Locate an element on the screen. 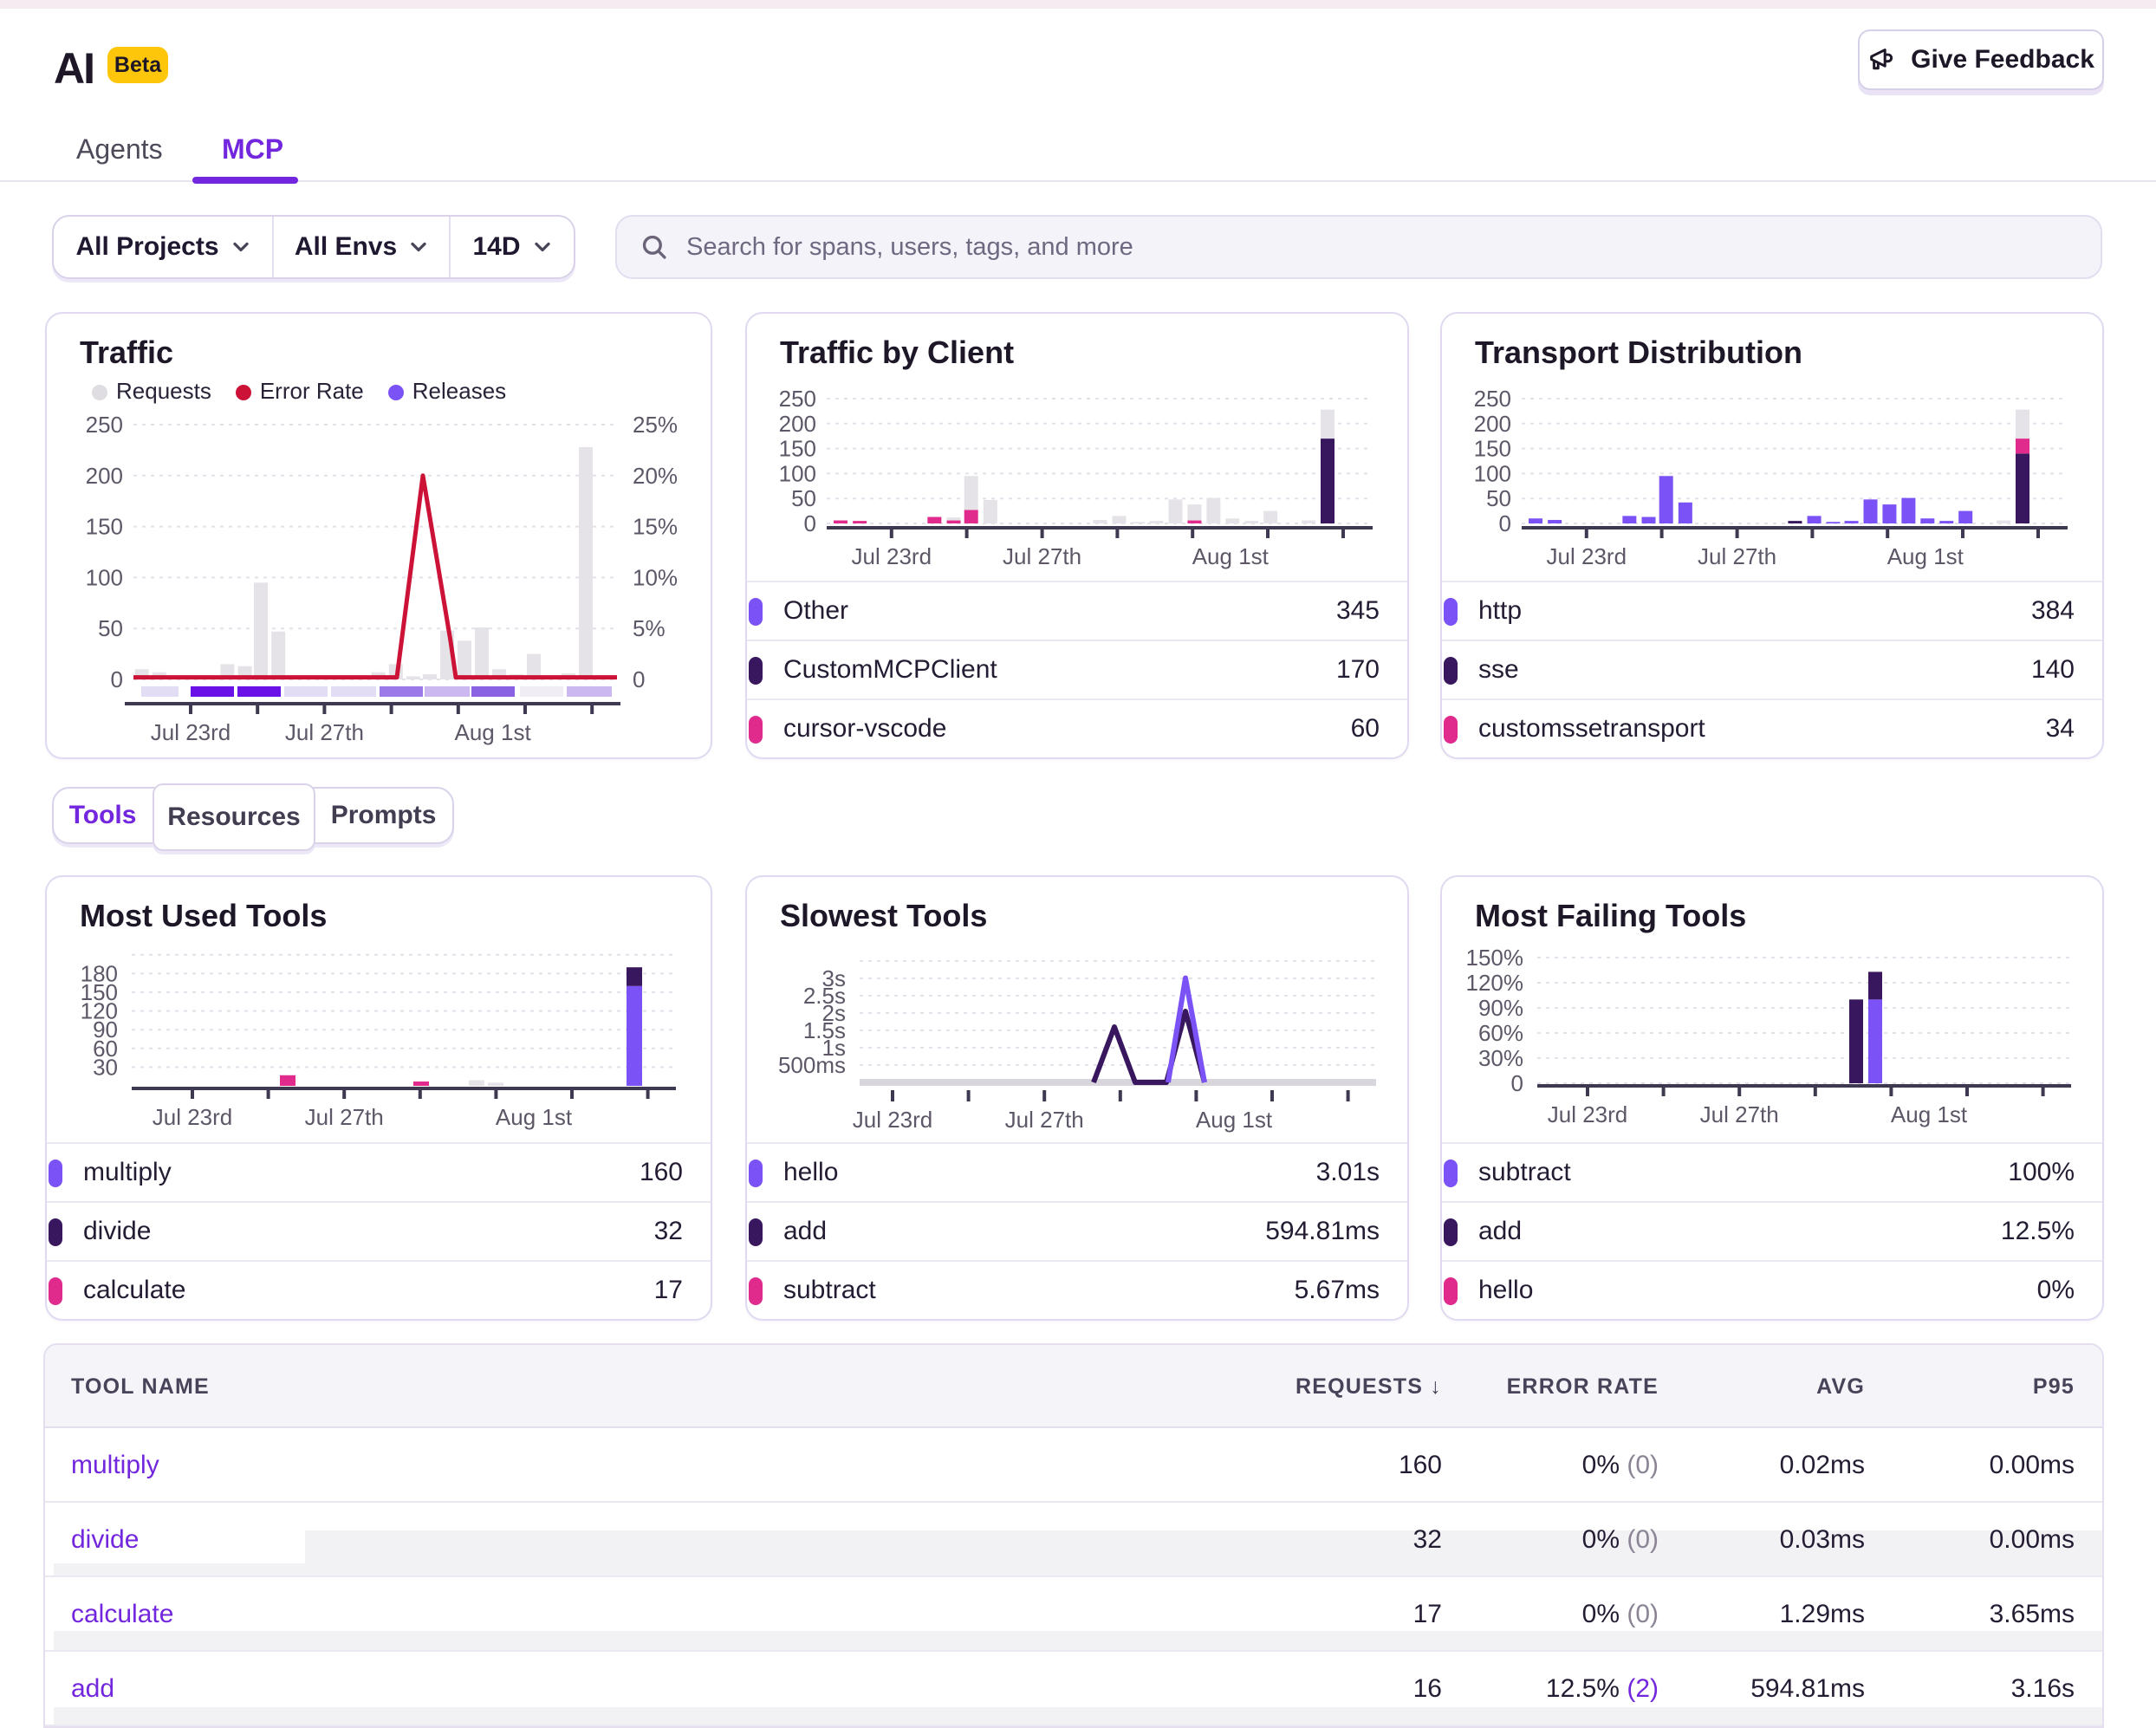  svg-text: 90% is located at coordinates (1500, 1008).